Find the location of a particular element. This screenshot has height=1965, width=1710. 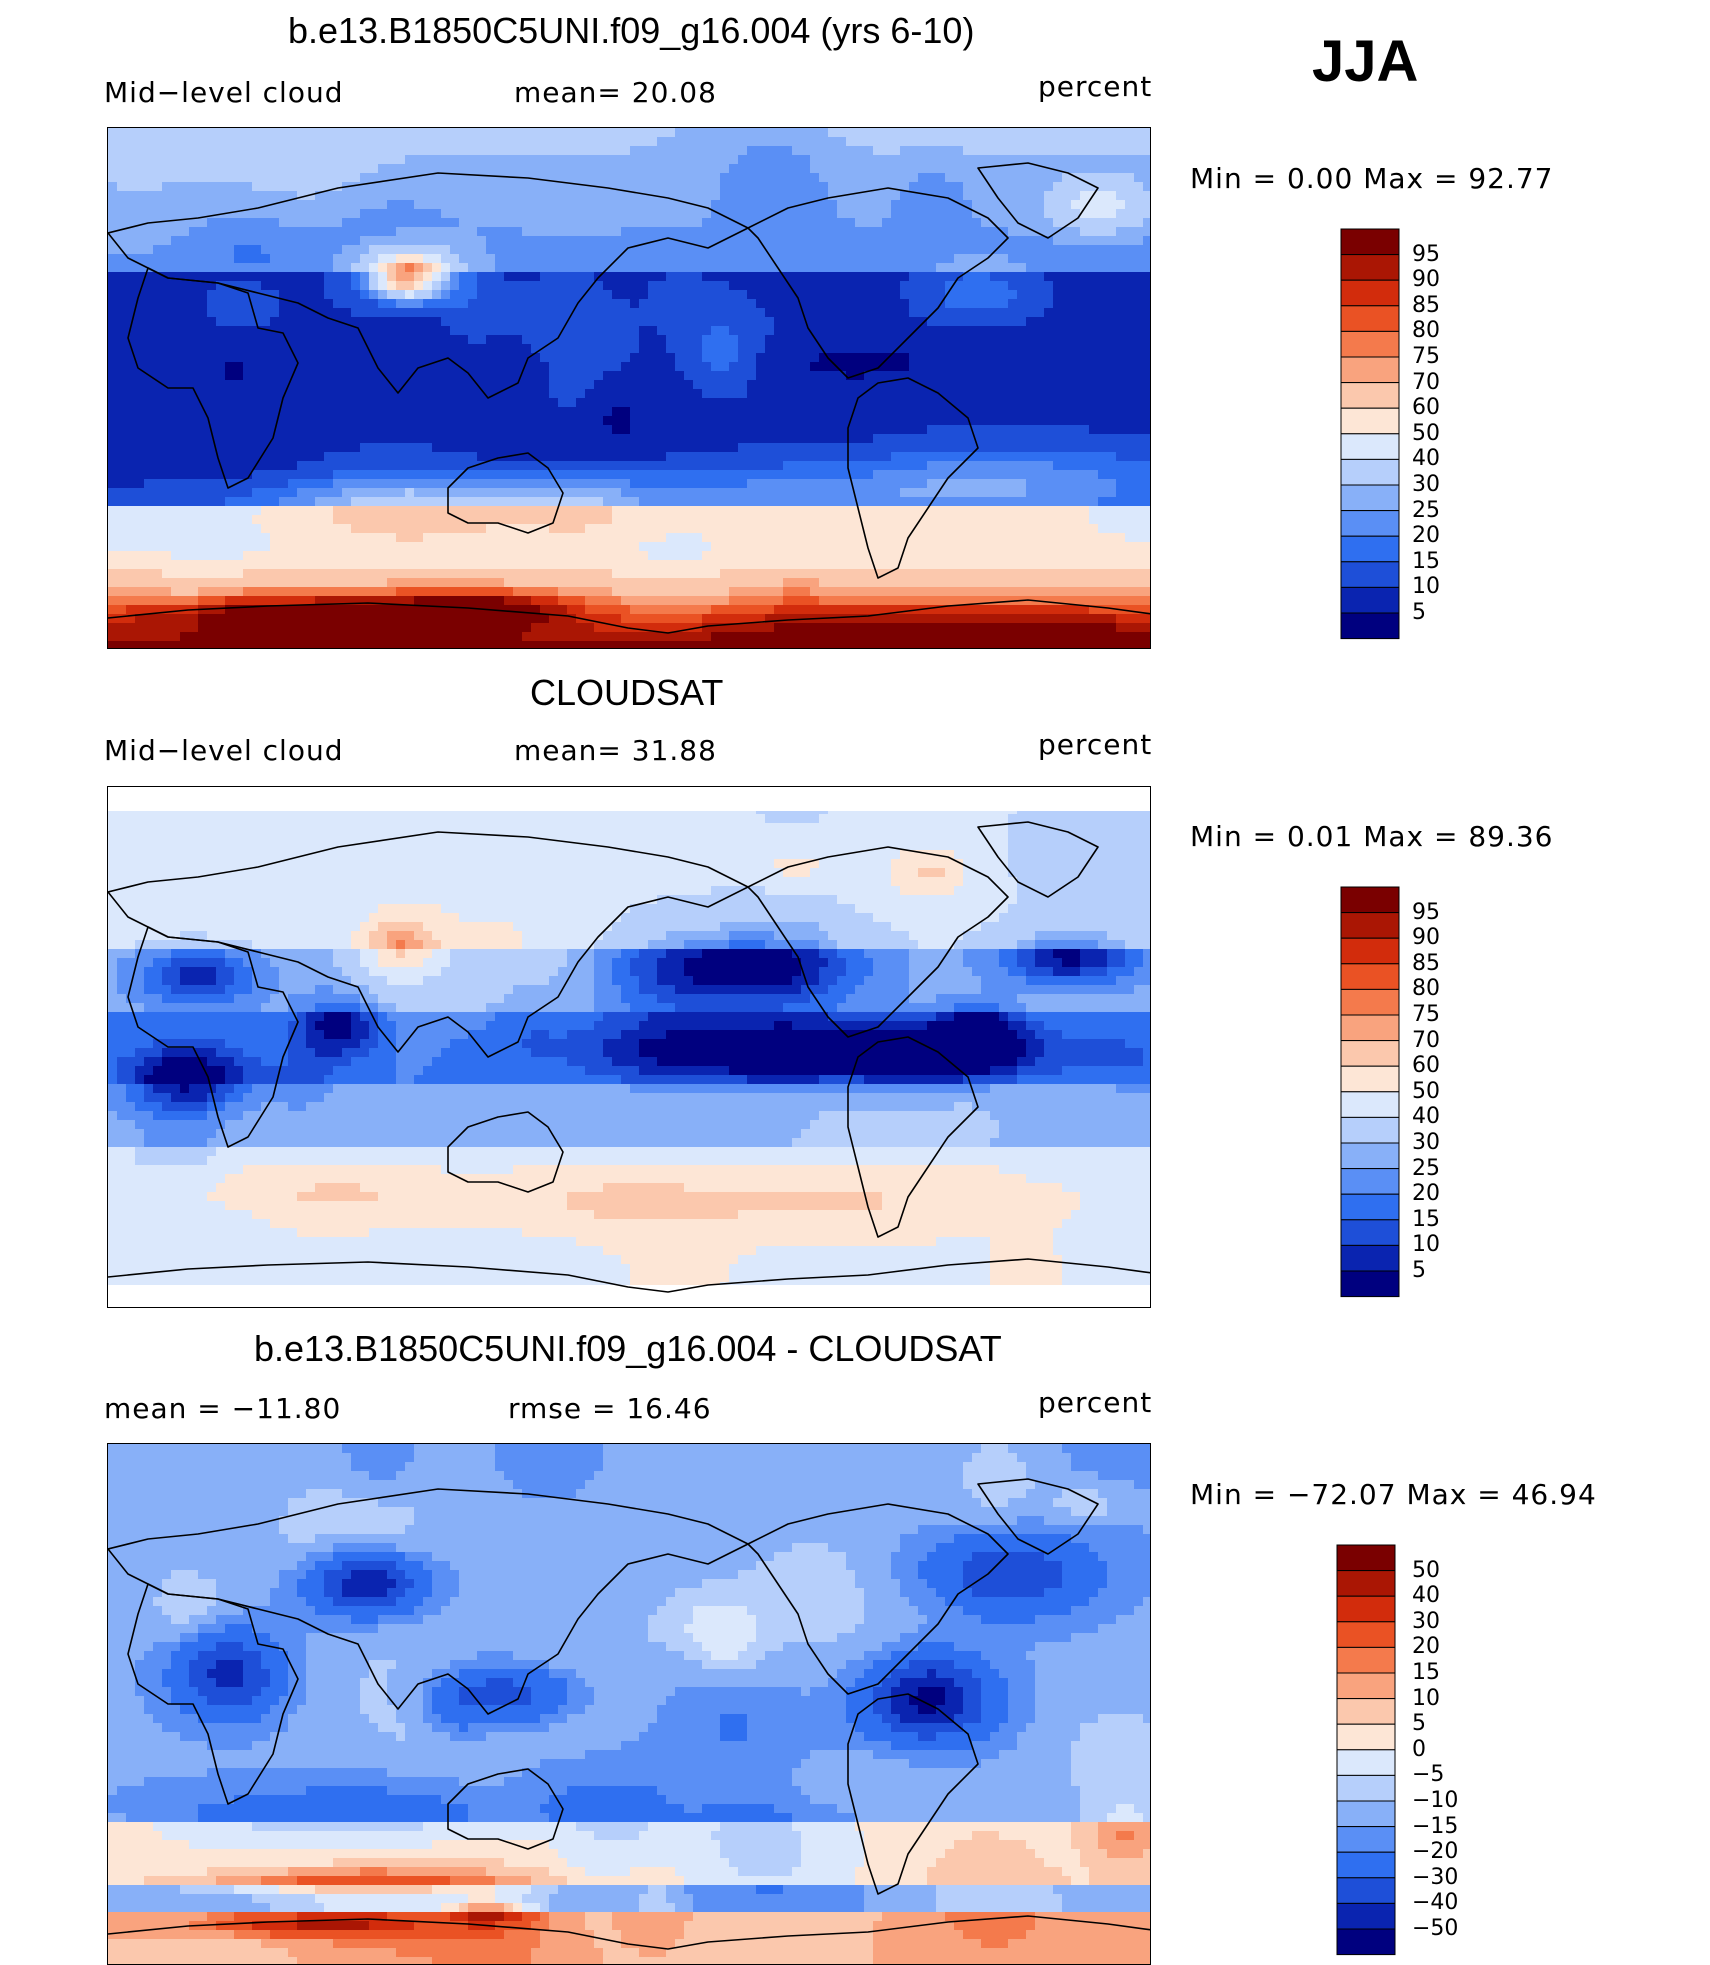

panel-3-minmax: Min = −72.07 Max = 46.94 is located at coordinates (1393, 1494).